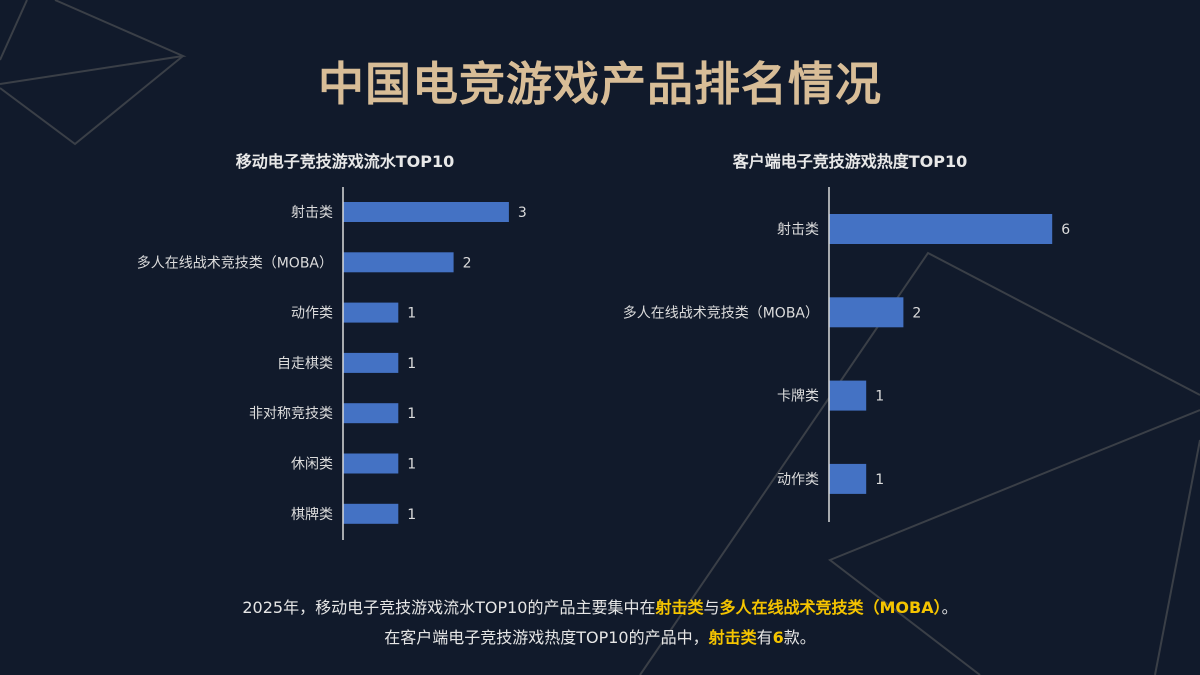  Describe the element at coordinates (449, 607) in the screenshot. I see `note-text: 2025年，移动电子竞技游戏流水TOP10的产品主要集中在` at that location.